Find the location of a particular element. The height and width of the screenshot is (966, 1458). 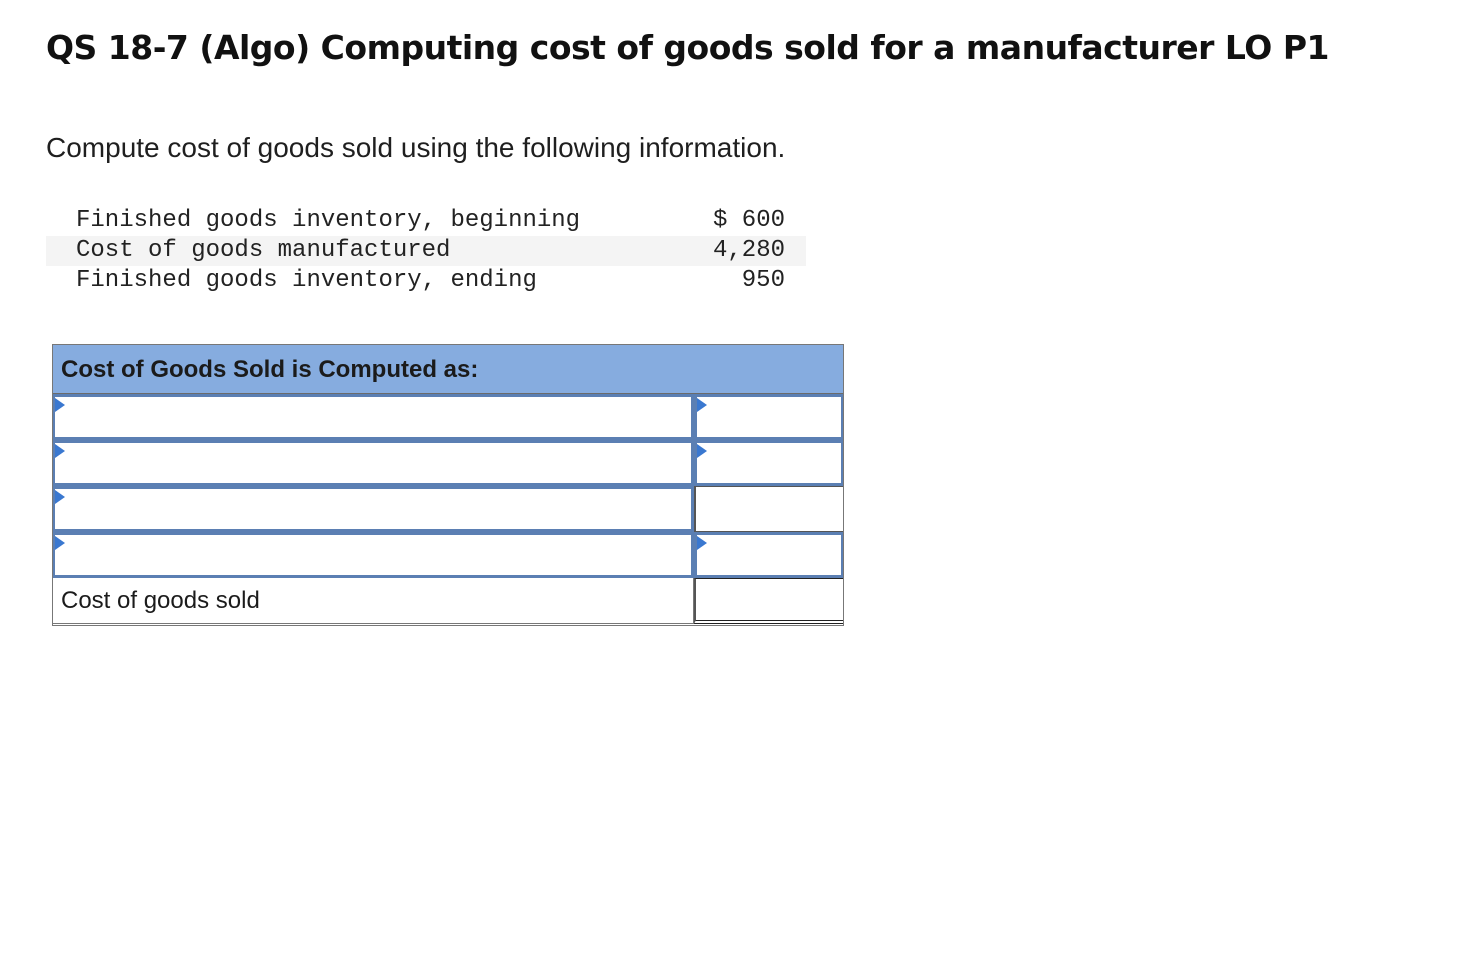

total-amount-input is located at coordinates (769, 601).